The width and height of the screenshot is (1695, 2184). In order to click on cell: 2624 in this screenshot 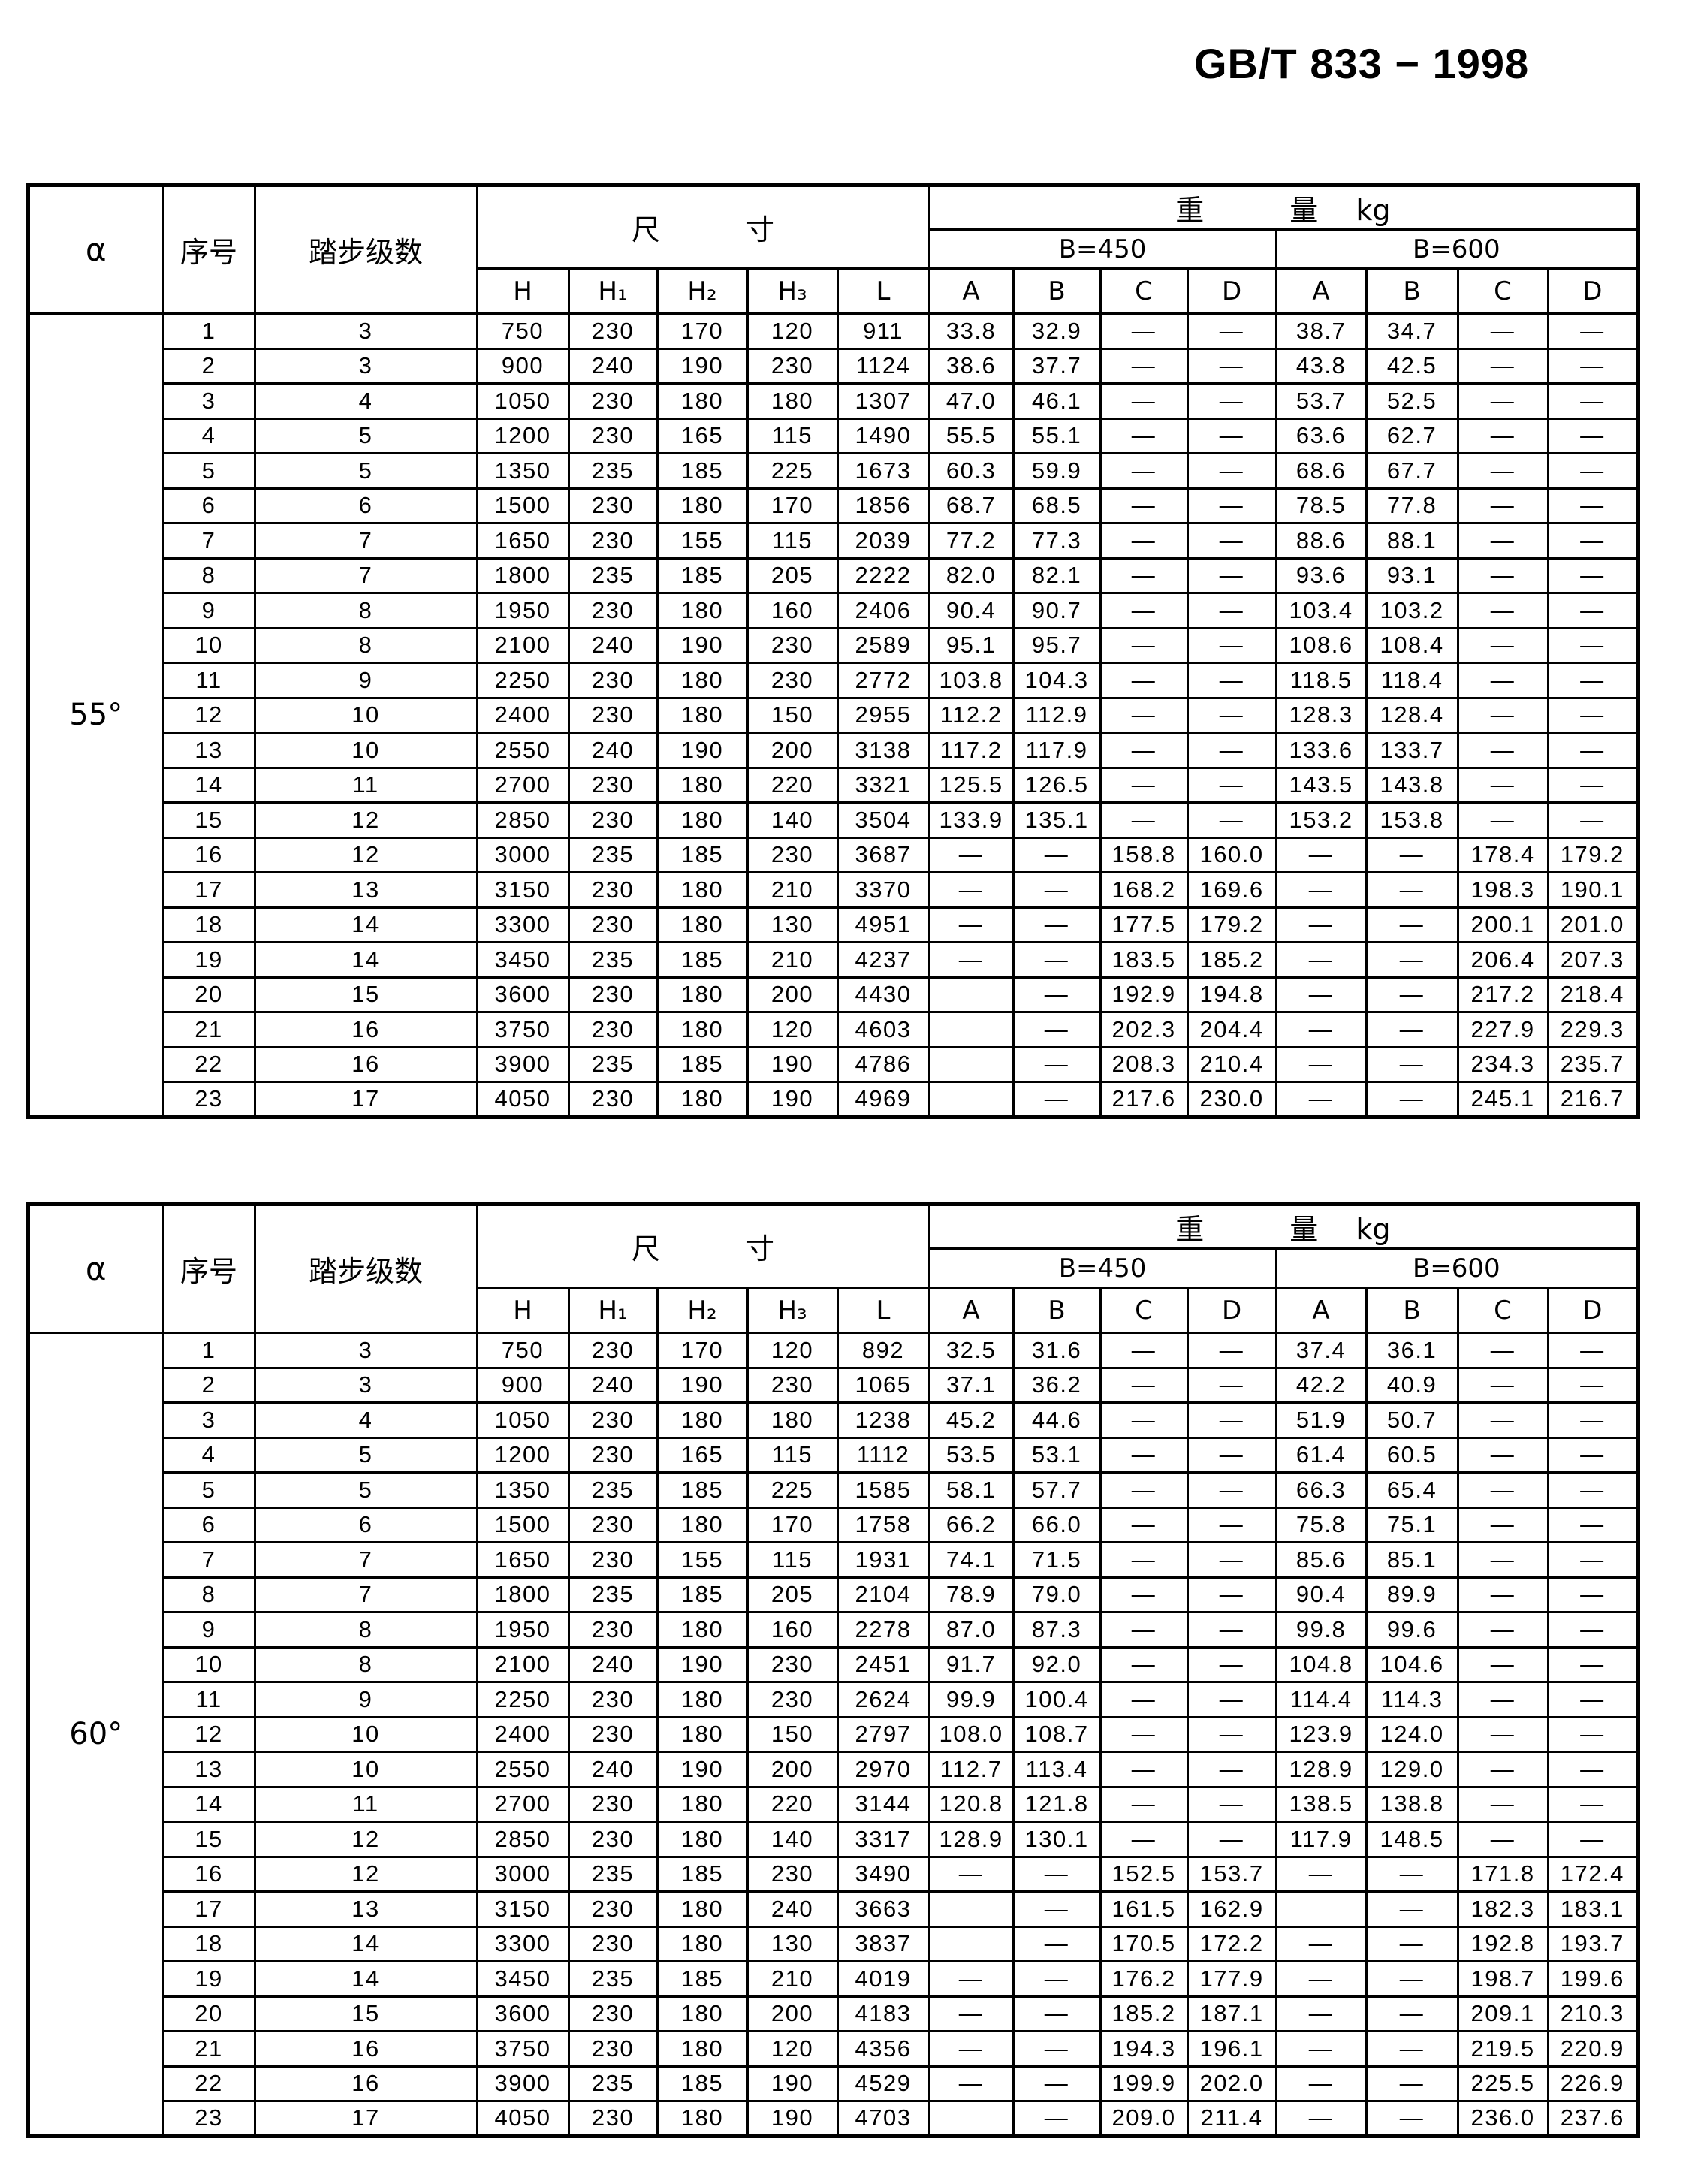, I will do `click(883, 1699)`.